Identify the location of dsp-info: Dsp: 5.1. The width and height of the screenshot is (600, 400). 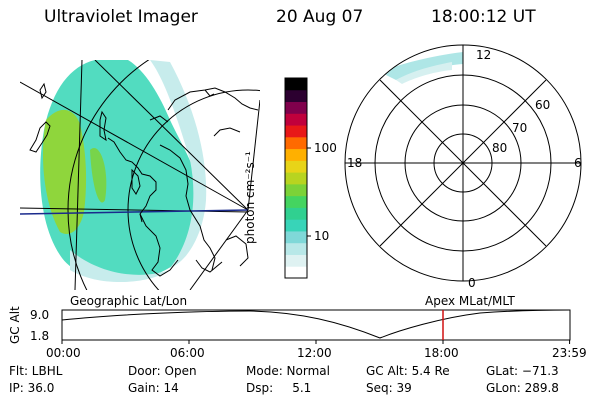
(279, 388).